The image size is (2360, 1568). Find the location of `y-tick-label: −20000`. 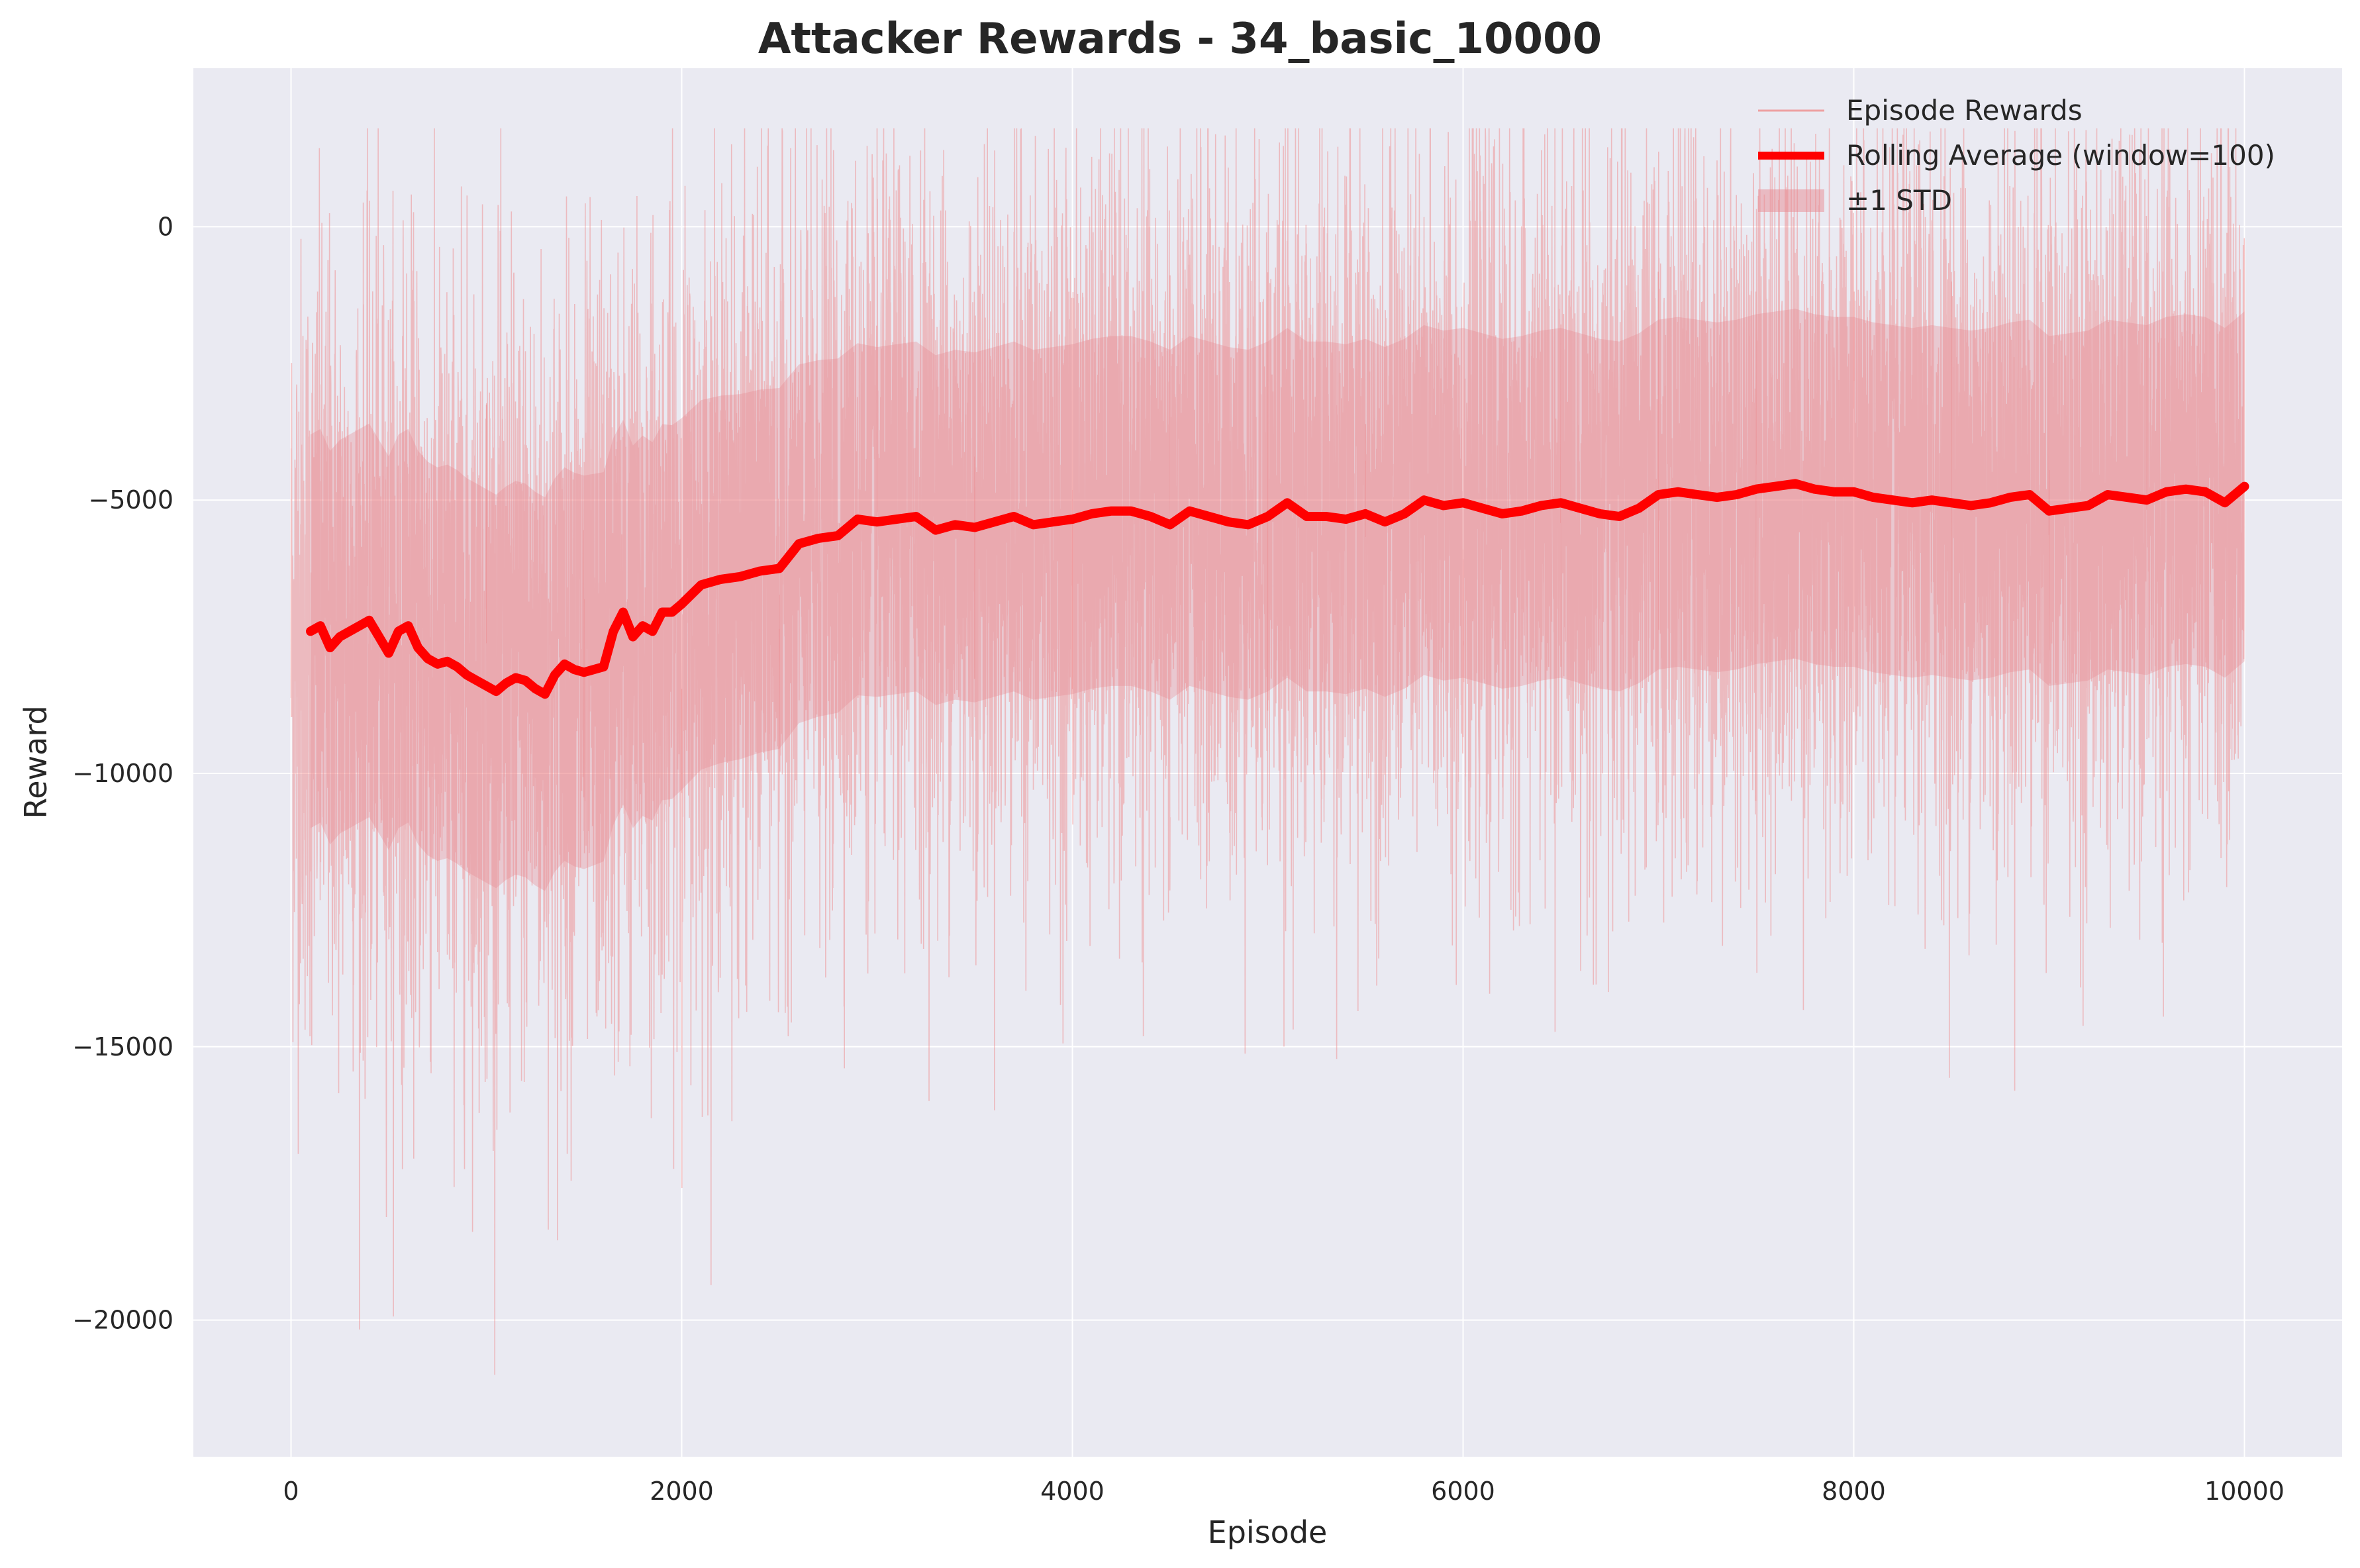

y-tick-label: −20000 is located at coordinates (122, 1320).